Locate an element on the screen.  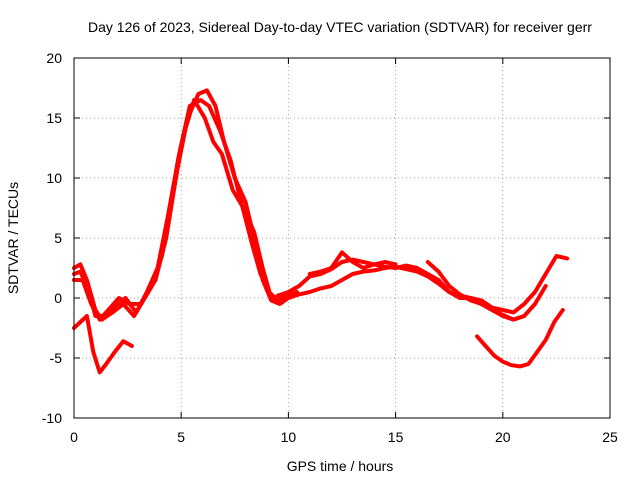
y-tick-label: 5 is located at coordinates (58, 238).